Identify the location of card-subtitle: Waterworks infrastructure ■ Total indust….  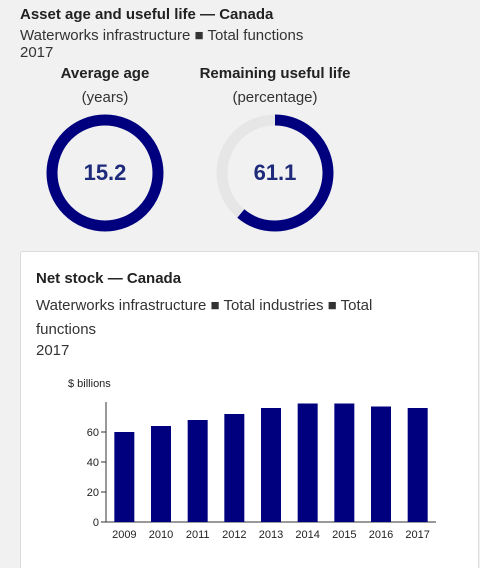
(204, 317).